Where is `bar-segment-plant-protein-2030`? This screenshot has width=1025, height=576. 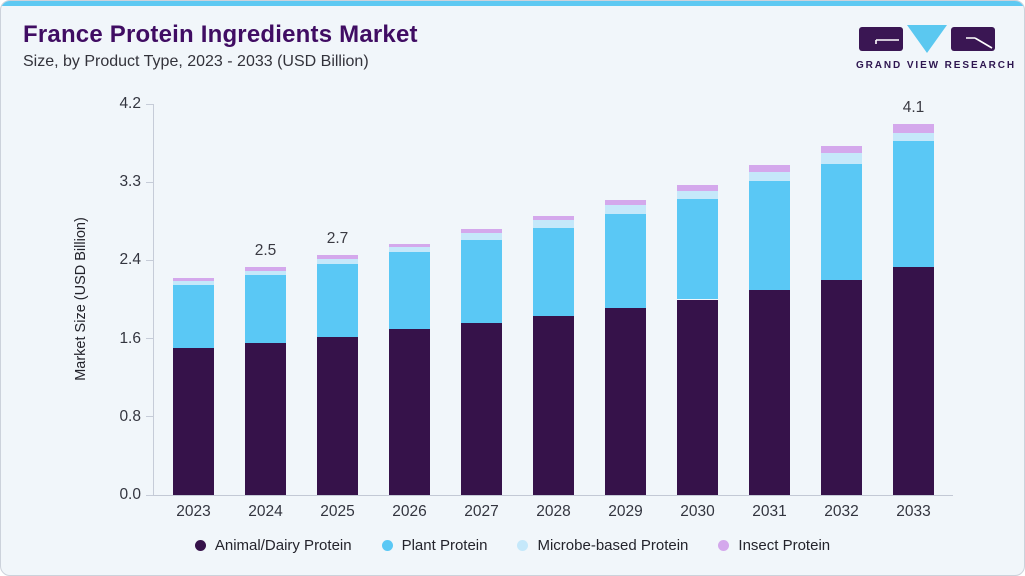 bar-segment-plant-protein-2030 is located at coordinates (697, 249).